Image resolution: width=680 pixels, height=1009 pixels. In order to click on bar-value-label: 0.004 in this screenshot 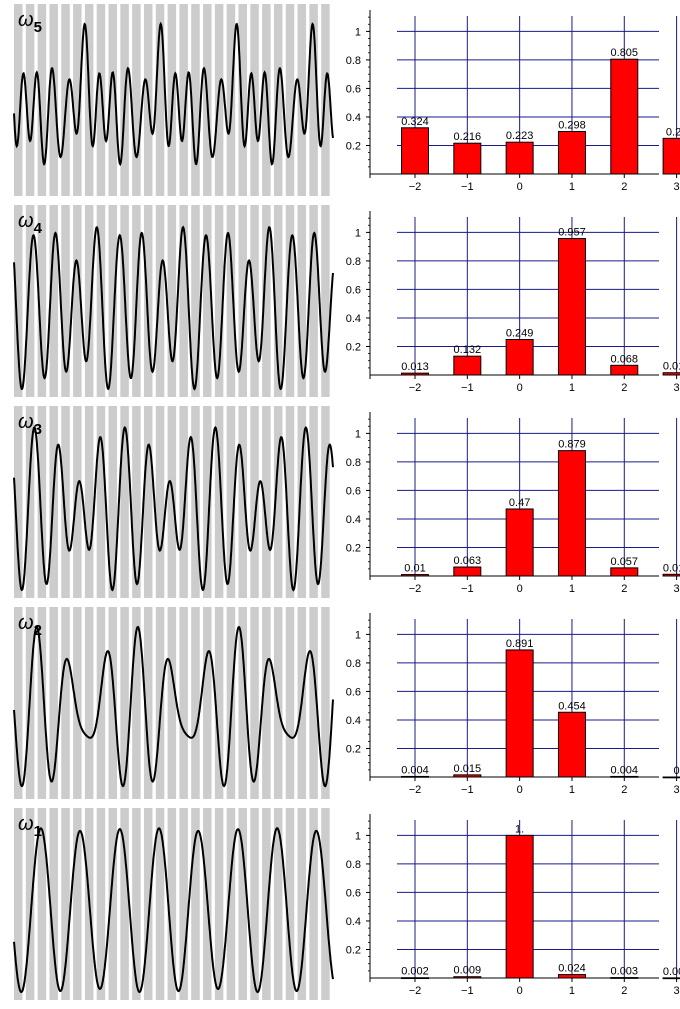, I will do `click(415, 770)`.